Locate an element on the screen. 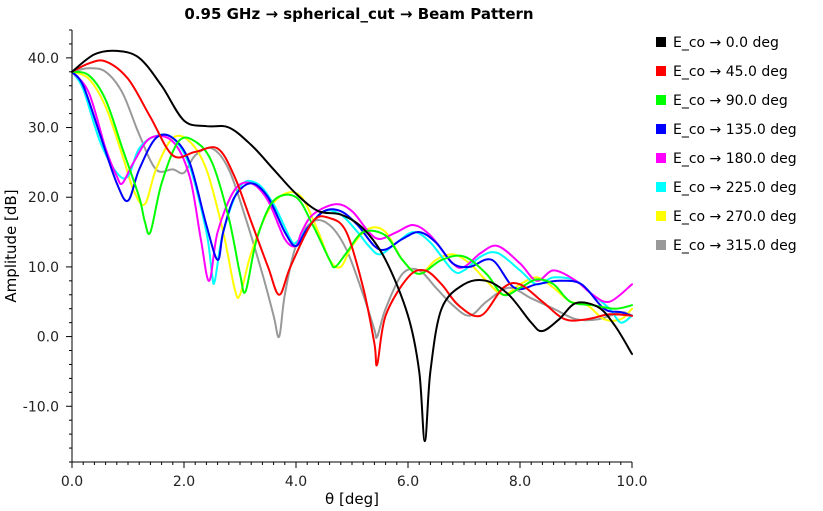 Image resolution: width=823 pixels, height=511 pixels. legend-label: E_co → 225.0 deg is located at coordinates (735, 188).